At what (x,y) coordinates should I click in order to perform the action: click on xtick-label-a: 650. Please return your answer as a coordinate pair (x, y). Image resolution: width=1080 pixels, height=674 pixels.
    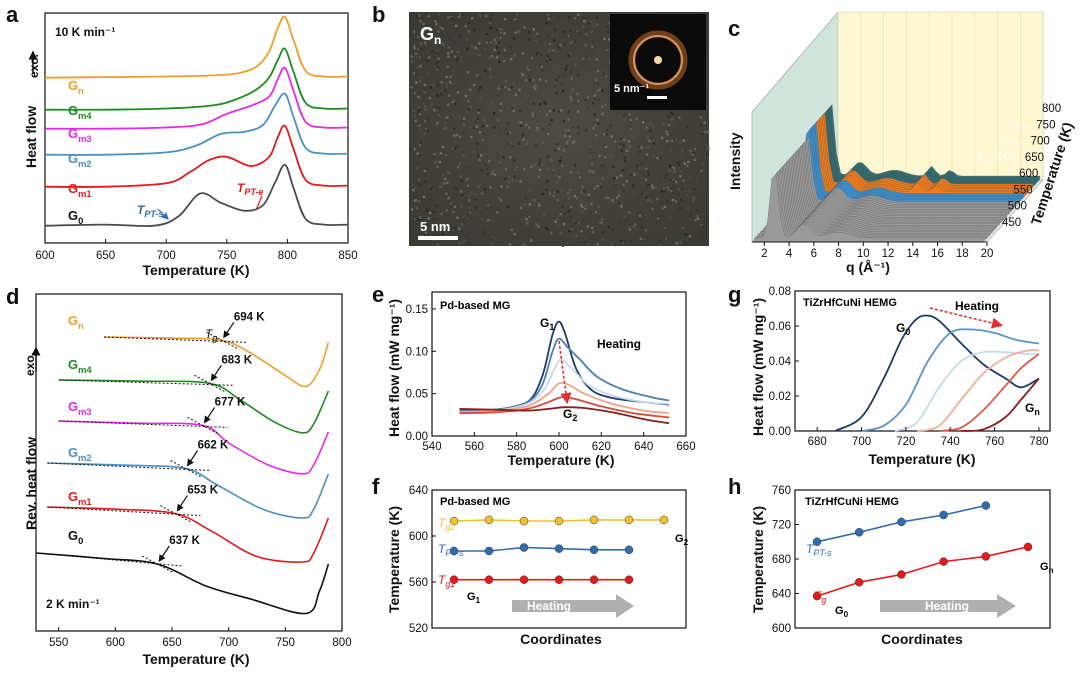
    Looking at the image, I should click on (105, 256).